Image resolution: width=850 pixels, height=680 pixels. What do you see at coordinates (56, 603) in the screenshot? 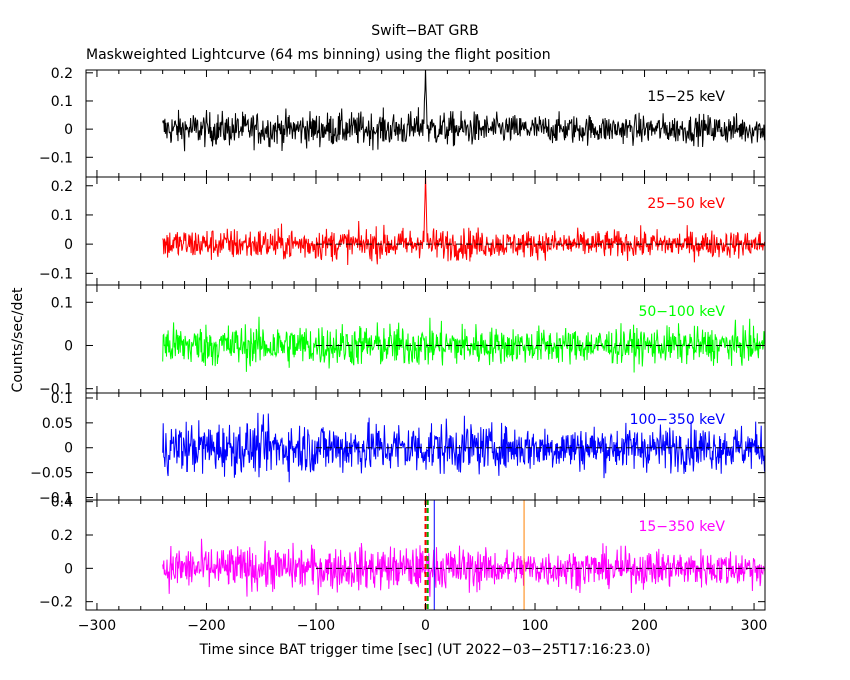
I see `y-tick-label: −0.2` at bounding box center [56, 603].